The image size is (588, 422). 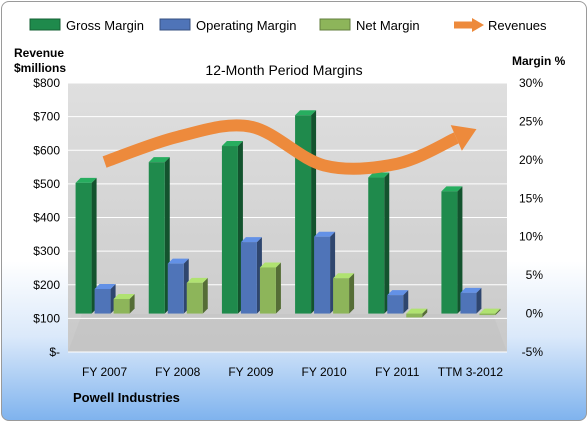 What do you see at coordinates (46, 83) in the screenshot?
I see `left-tick-label: $800` at bounding box center [46, 83].